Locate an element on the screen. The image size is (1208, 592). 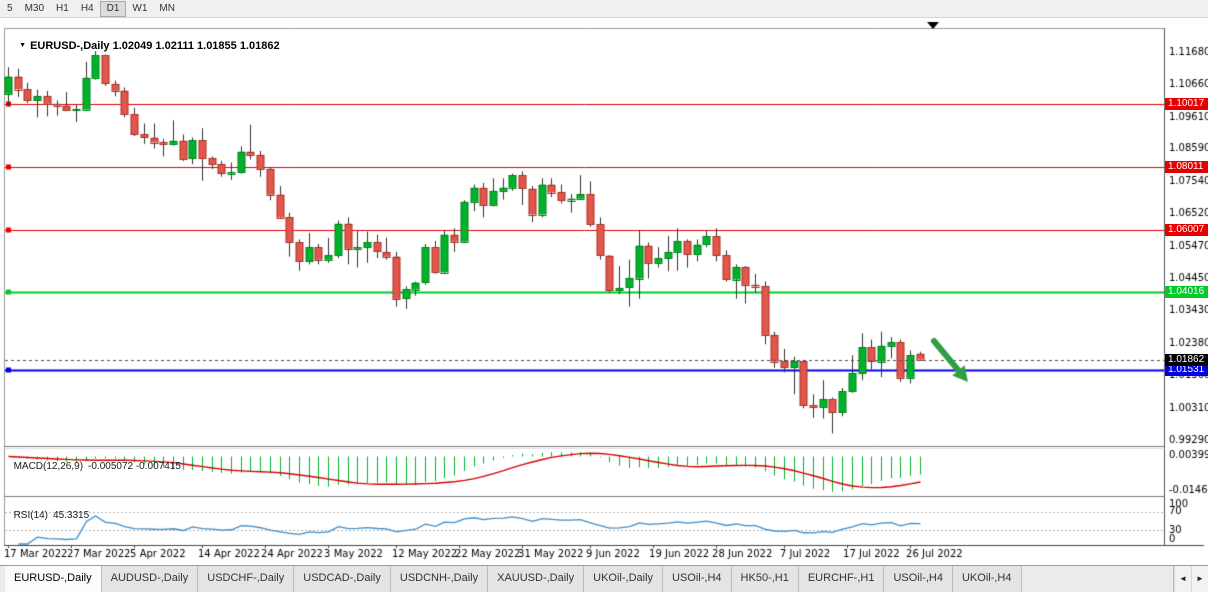
rsi-value: 45.3315 is located at coordinates (71, 515).